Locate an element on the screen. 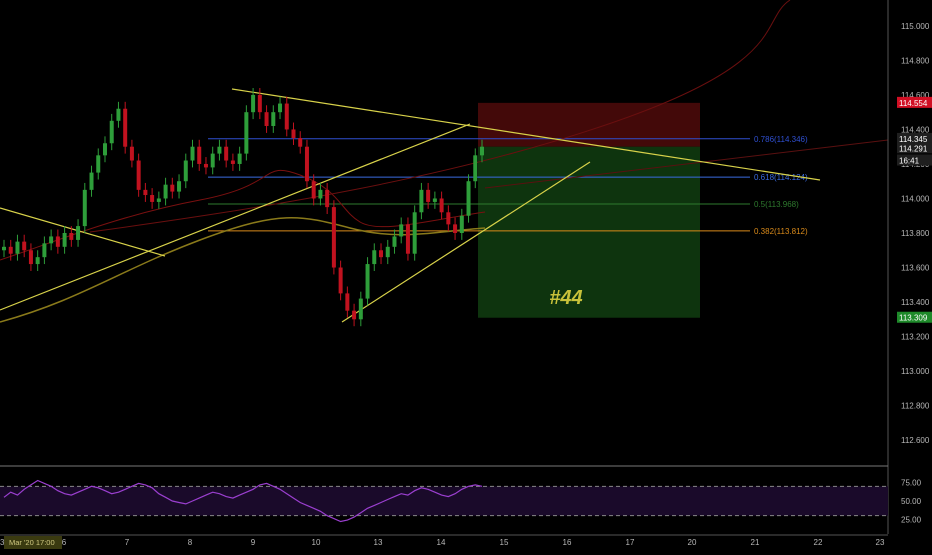  price-tag-label: 114.291 is located at coordinates (913, 148).